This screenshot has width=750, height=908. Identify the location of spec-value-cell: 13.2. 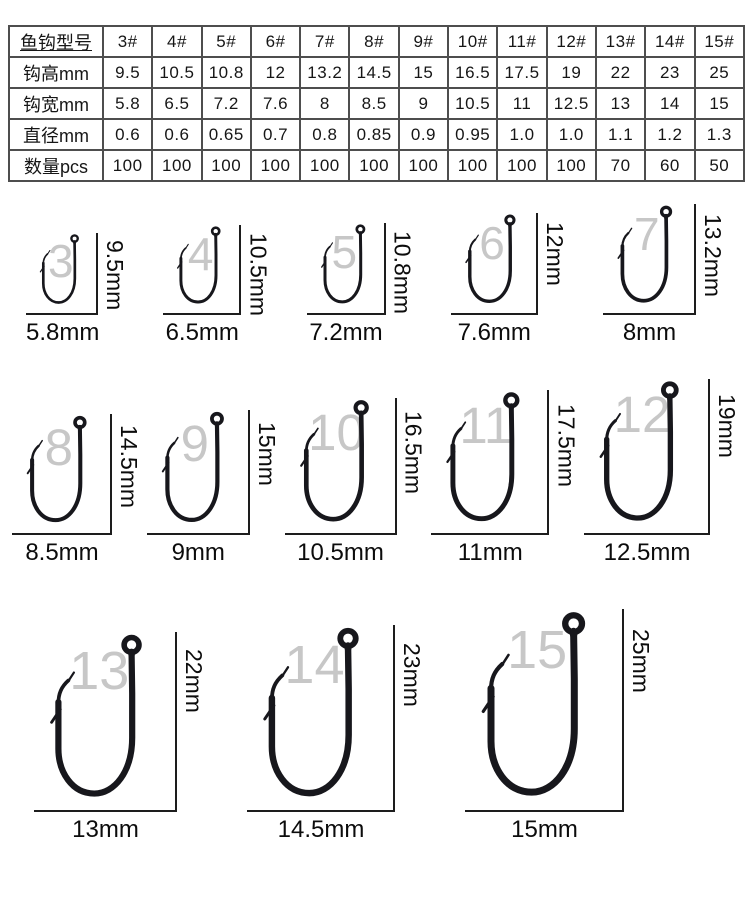
(325, 72).